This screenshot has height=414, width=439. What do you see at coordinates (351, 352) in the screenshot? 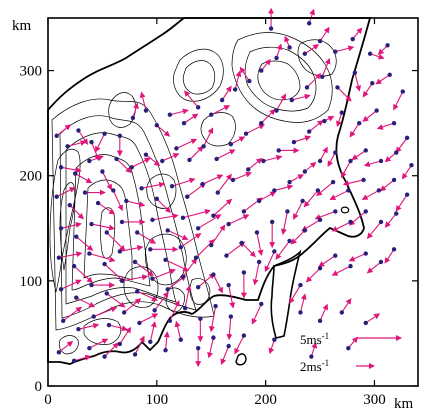
I see `legend: 5ms-1 2ms-1` at bounding box center [351, 352].